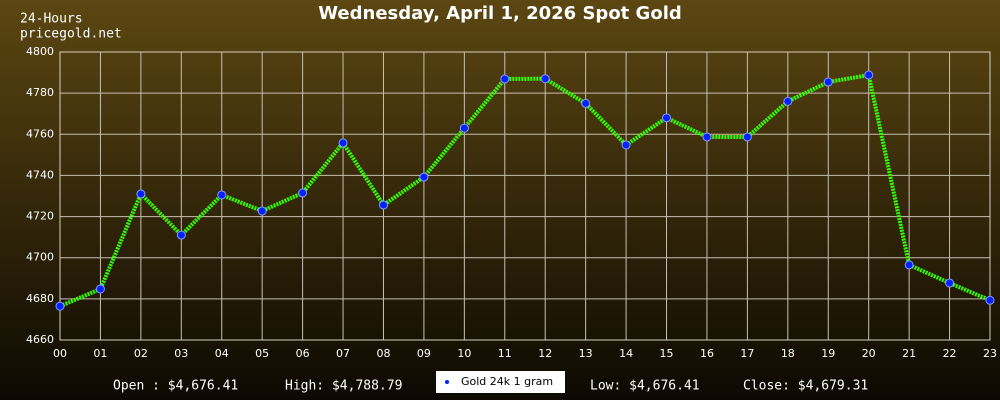 This screenshot has height=400, width=1000. What do you see at coordinates (586, 353) in the screenshot?
I see `x-tick-label: 13` at bounding box center [586, 353].